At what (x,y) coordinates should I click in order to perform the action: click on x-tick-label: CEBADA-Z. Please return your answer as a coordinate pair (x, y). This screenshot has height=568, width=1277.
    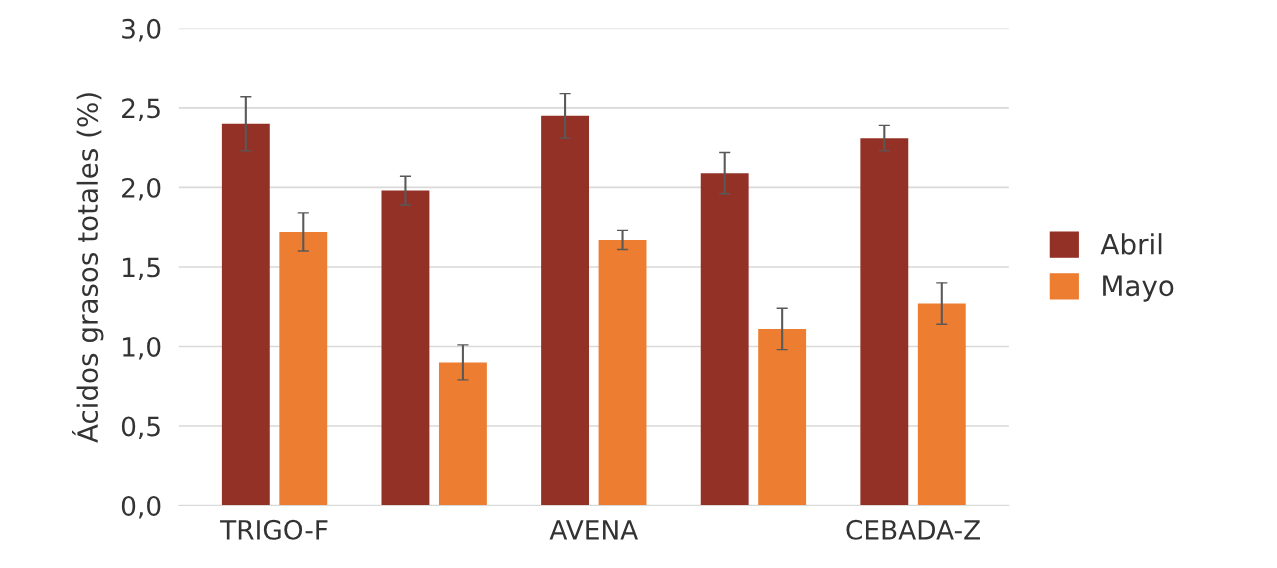
    Looking at the image, I should click on (913, 529).